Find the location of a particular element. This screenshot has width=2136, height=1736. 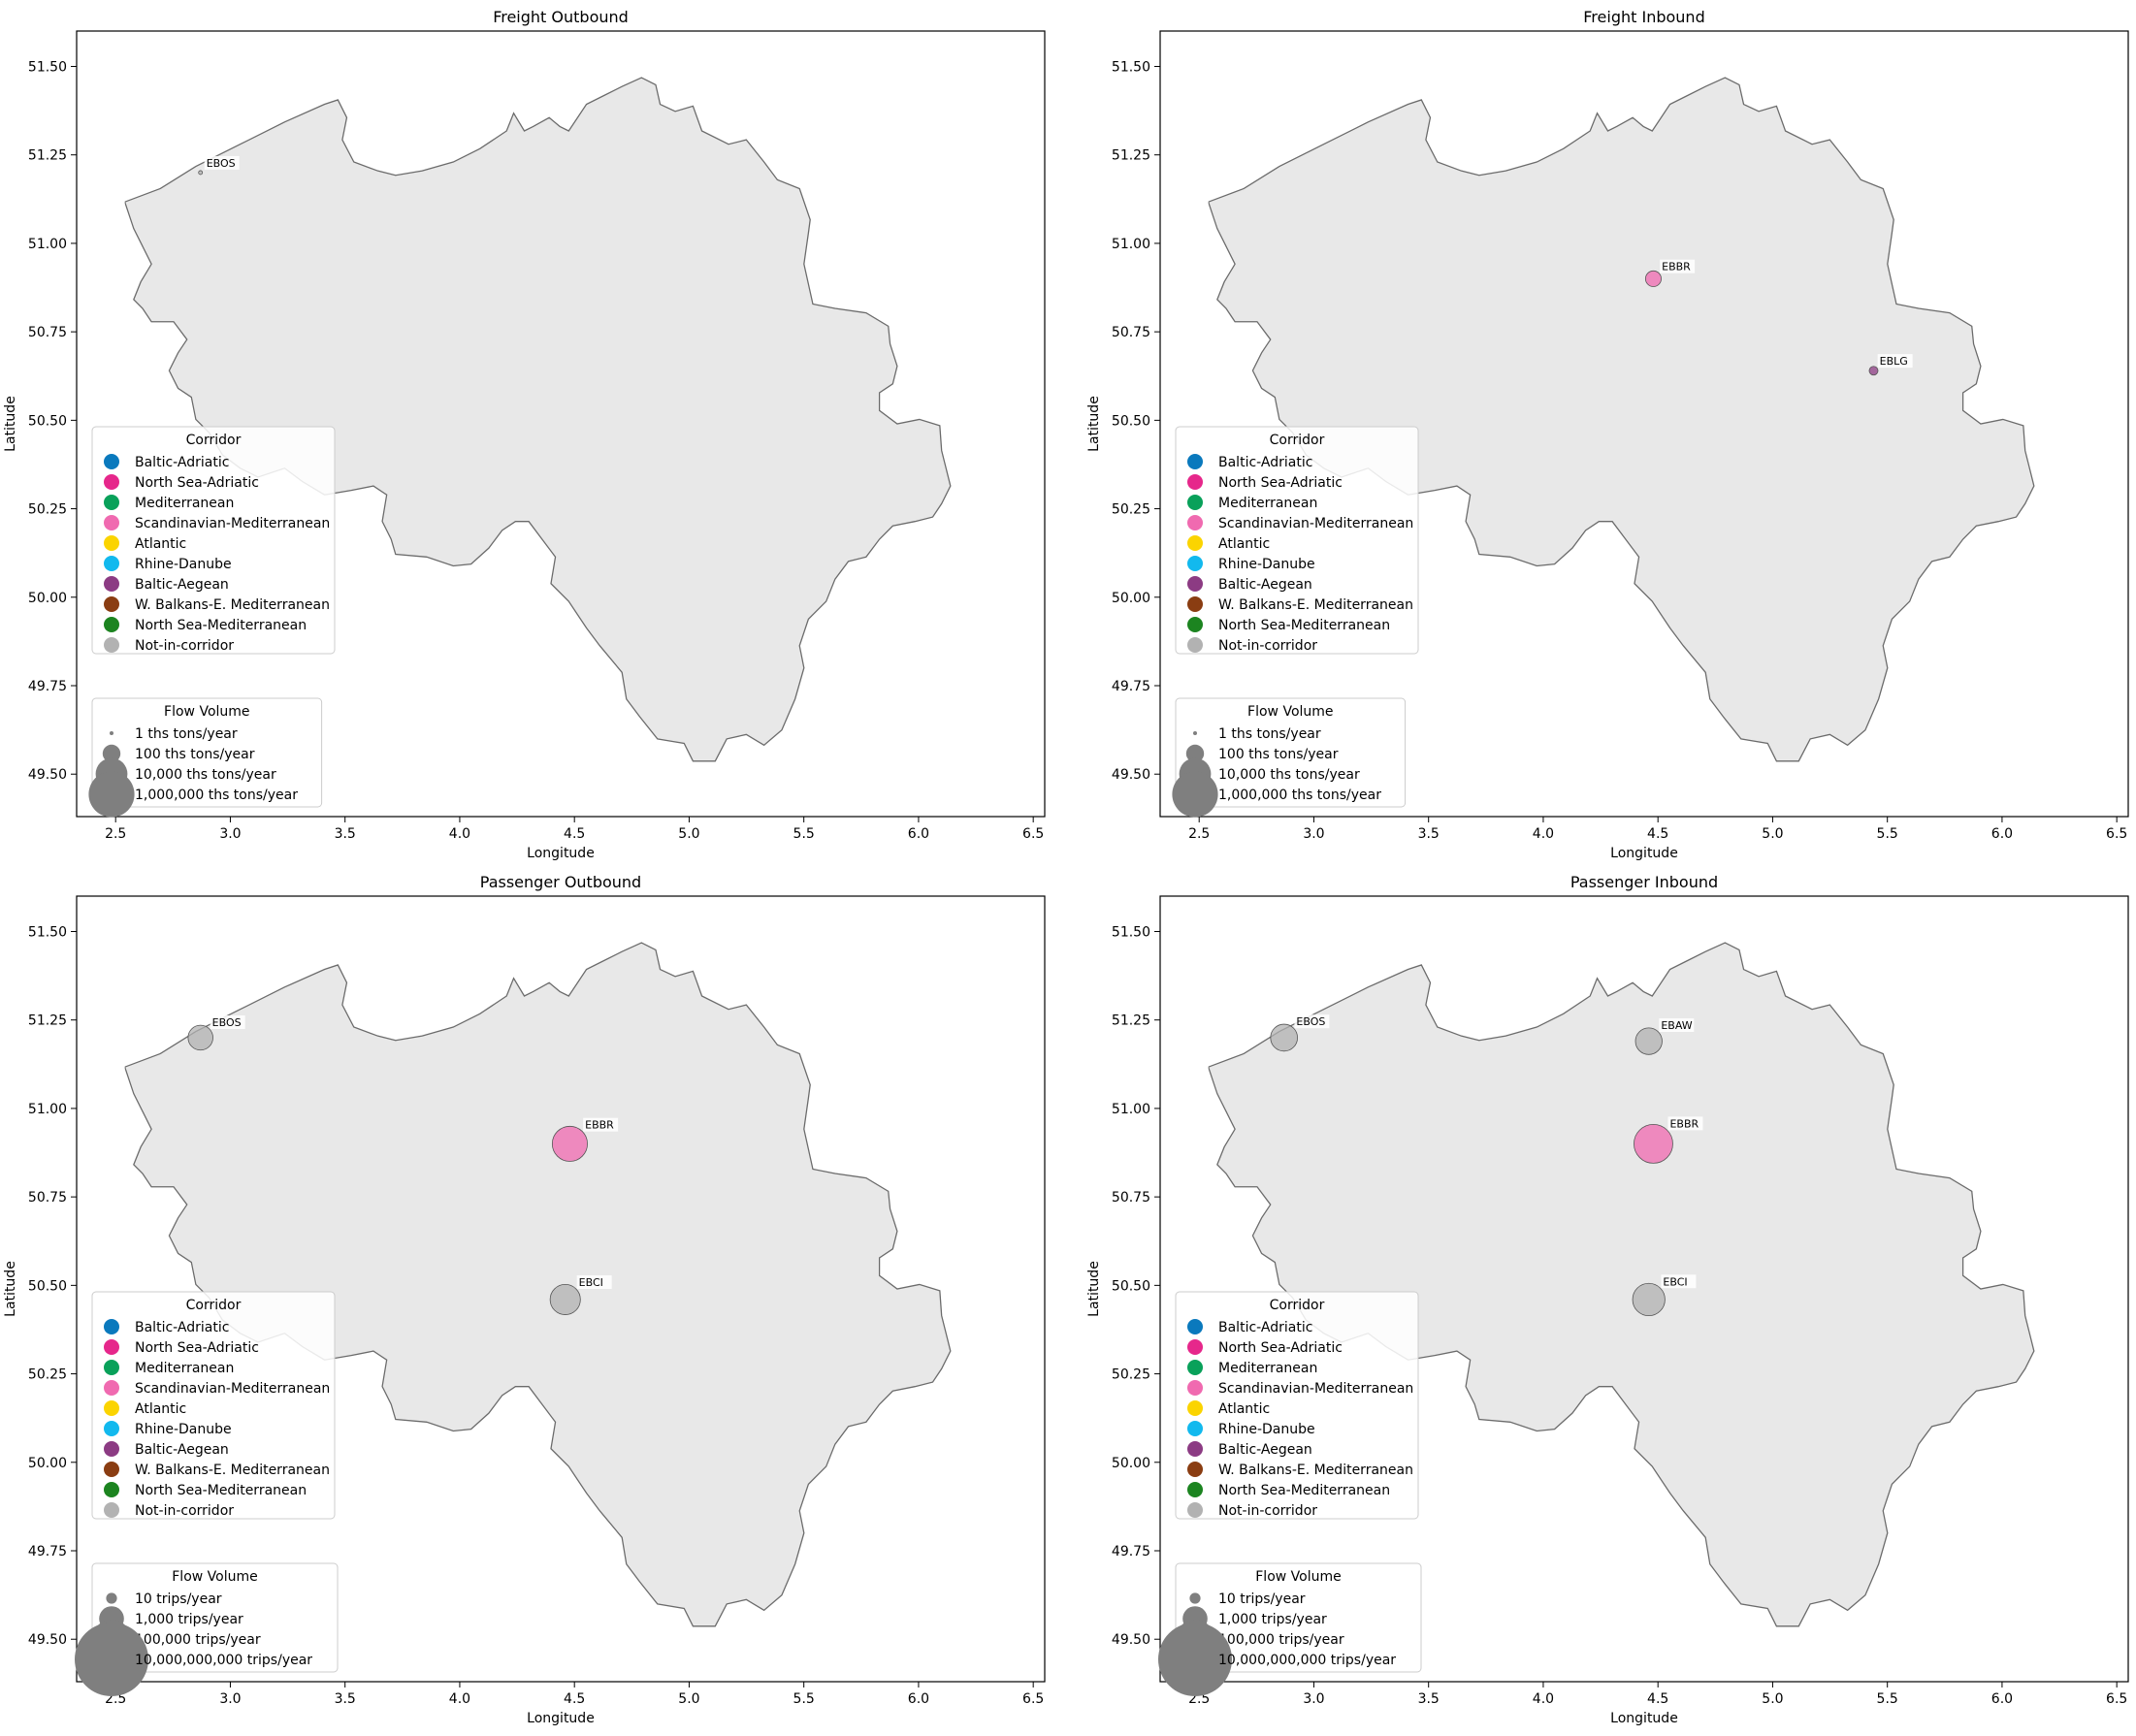

chart-title: Passenger Inbound is located at coordinates (1644, 882).